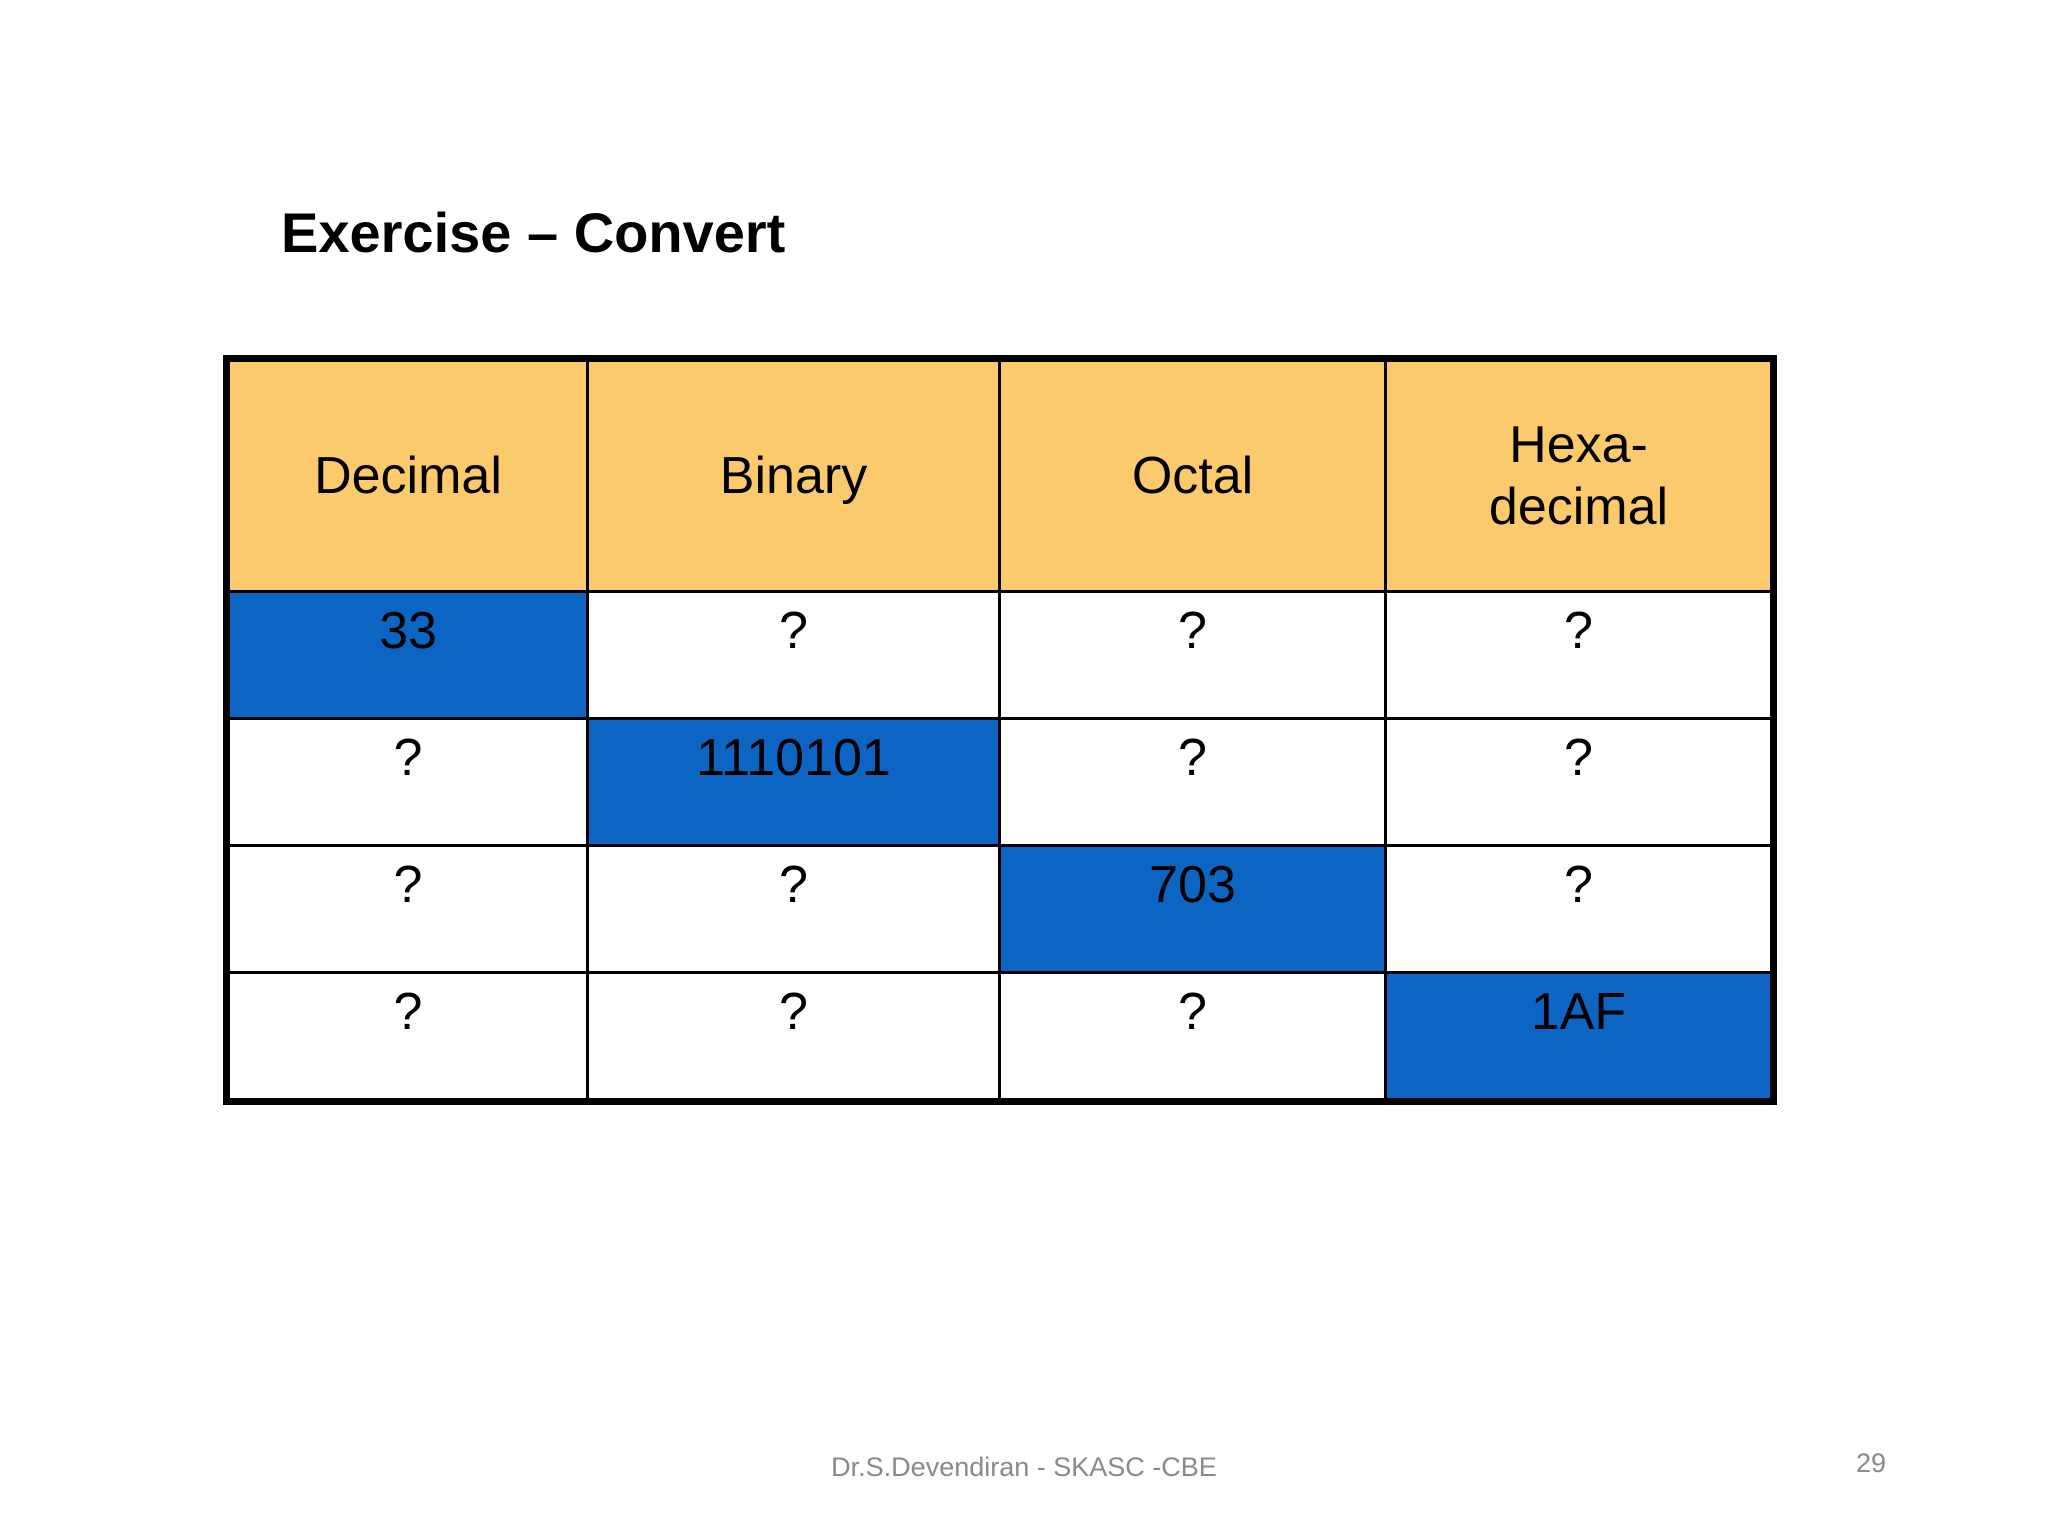 Image resolution: width=2048 pixels, height=1536 pixels. Describe the element at coordinates (1192, 655) in the screenshot. I see `cell-row1-octal: ?` at that location.